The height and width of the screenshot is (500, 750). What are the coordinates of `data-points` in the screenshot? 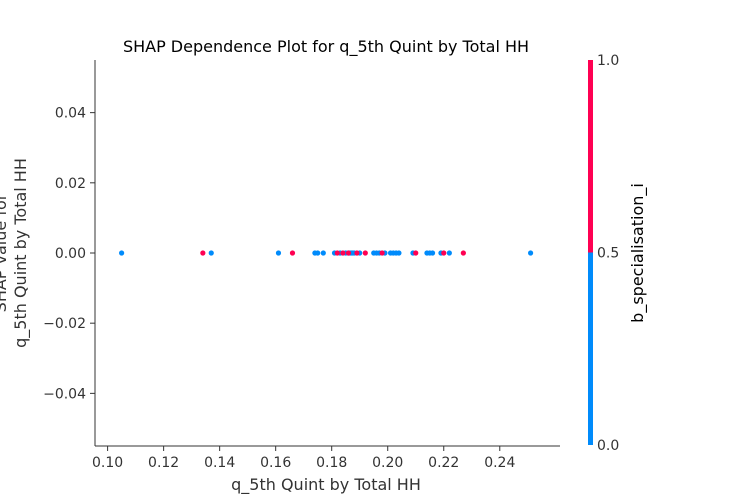 It's located at (326, 253).